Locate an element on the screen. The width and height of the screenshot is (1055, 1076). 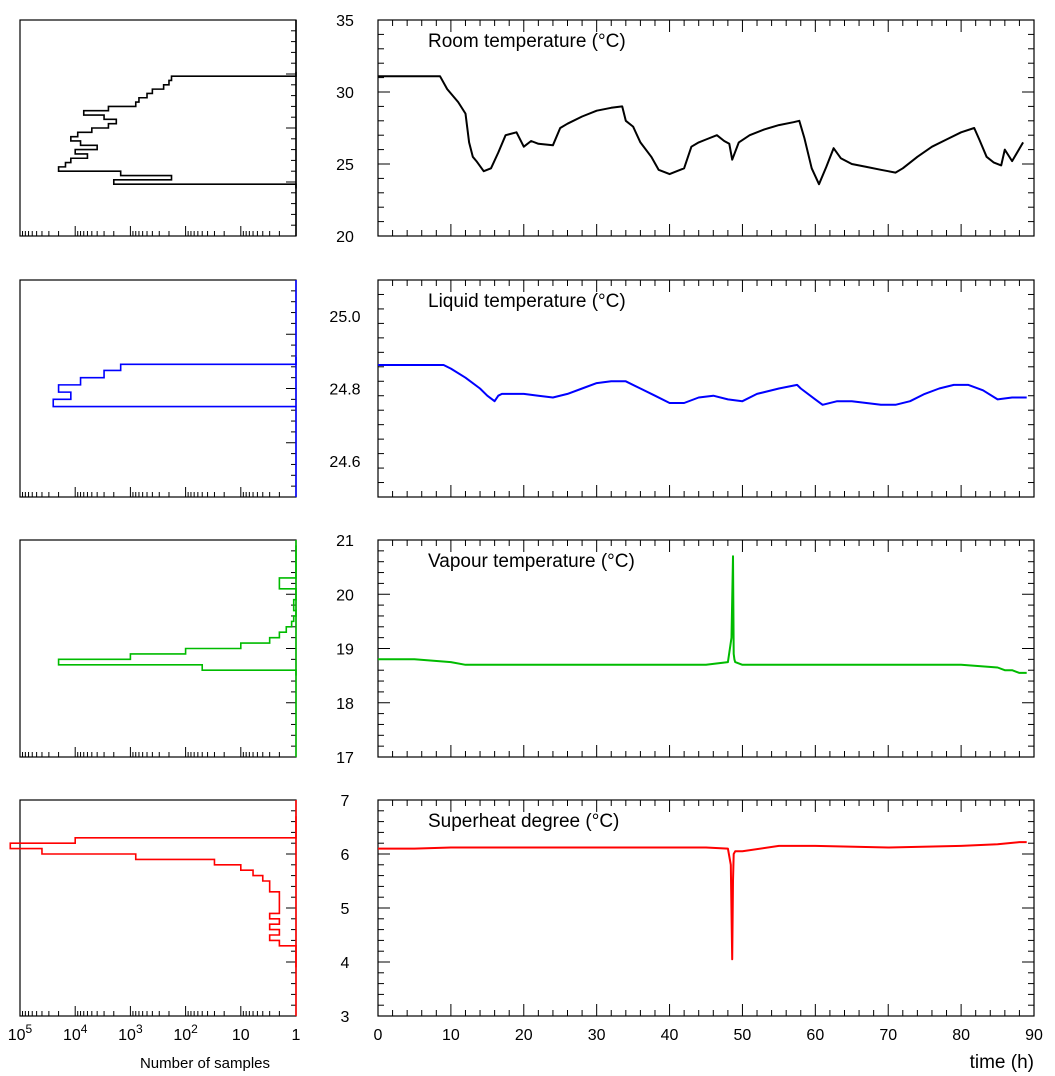
timeseries-panel-1: 20 25 30 35 Room temperature (°C) is located at coordinates (685, 129).